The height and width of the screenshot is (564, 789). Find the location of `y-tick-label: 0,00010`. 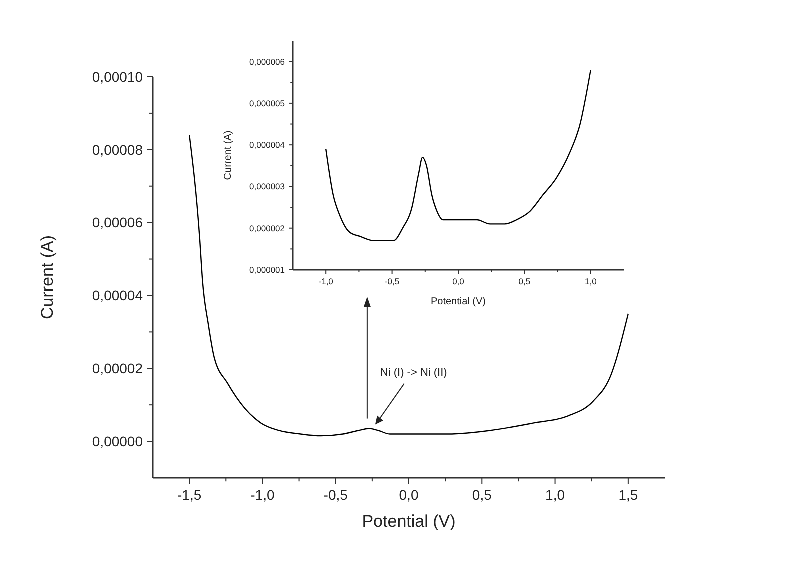

y-tick-label: 0,00010 is located at coordinates (118, 76).